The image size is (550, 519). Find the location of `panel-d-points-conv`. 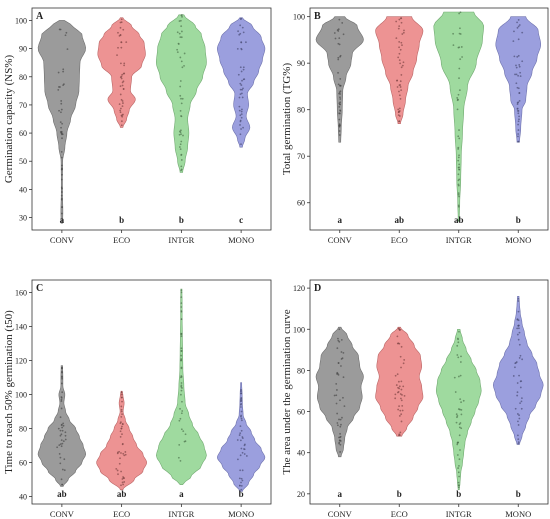

panel-d-points-conv is located at coordinates (339, 390).